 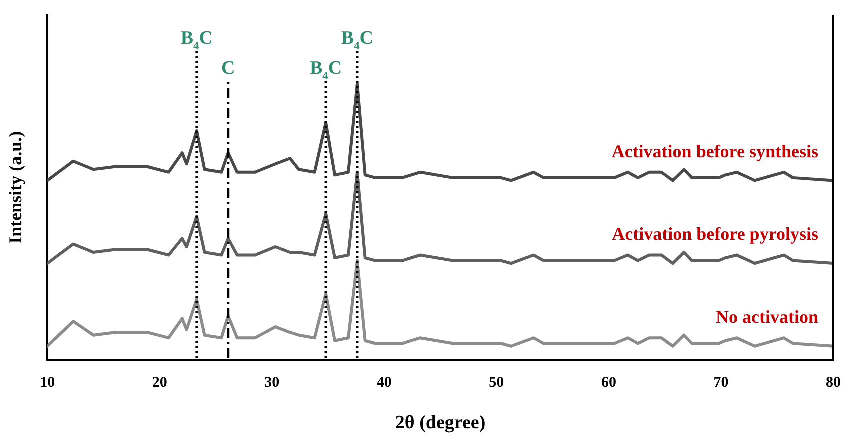 I want to click on x-tick-label: 40, so click(x=384, y=383).